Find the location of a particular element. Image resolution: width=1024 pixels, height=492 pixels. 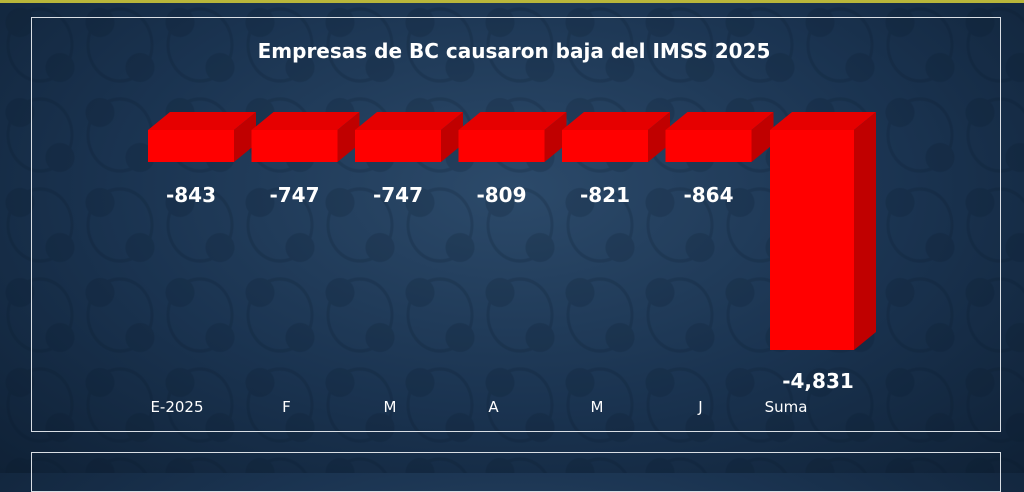

category-label: Suma is located at coordinates (786, 407).